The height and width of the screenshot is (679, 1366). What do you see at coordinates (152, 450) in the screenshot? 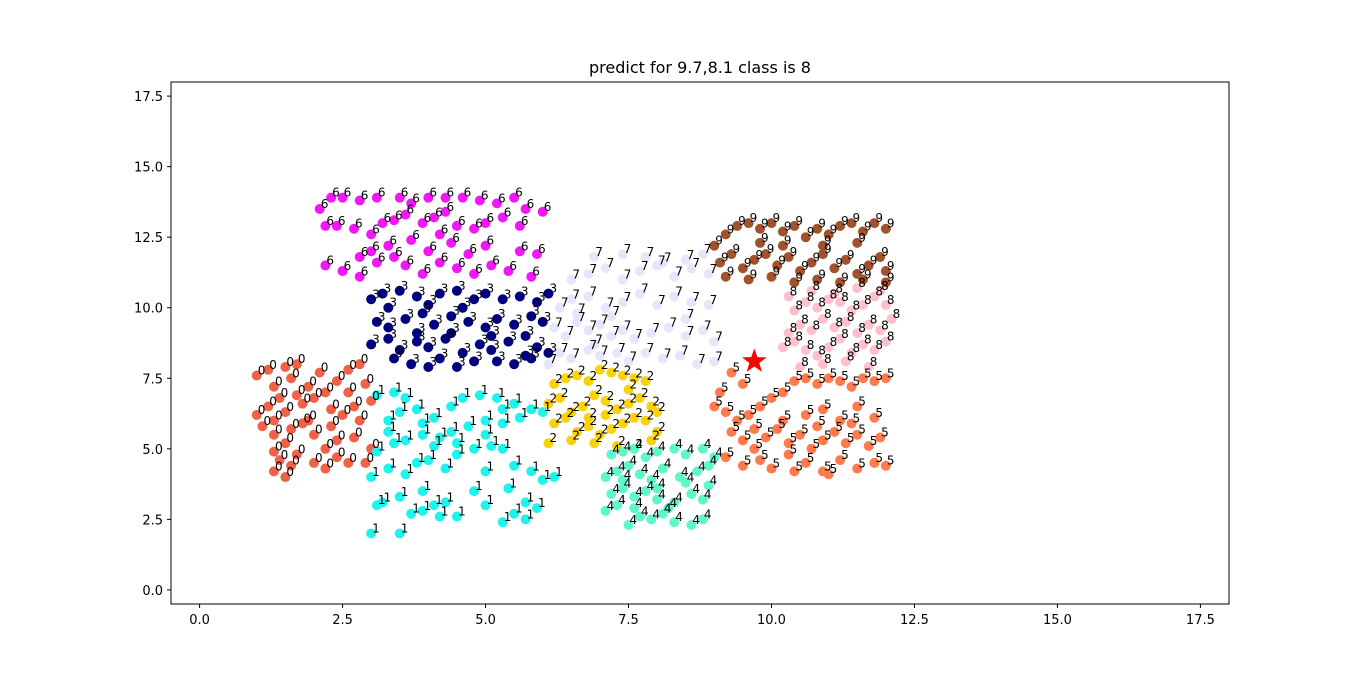
I see `y-tick-label: 5.0` at bounding box center [152, 450].